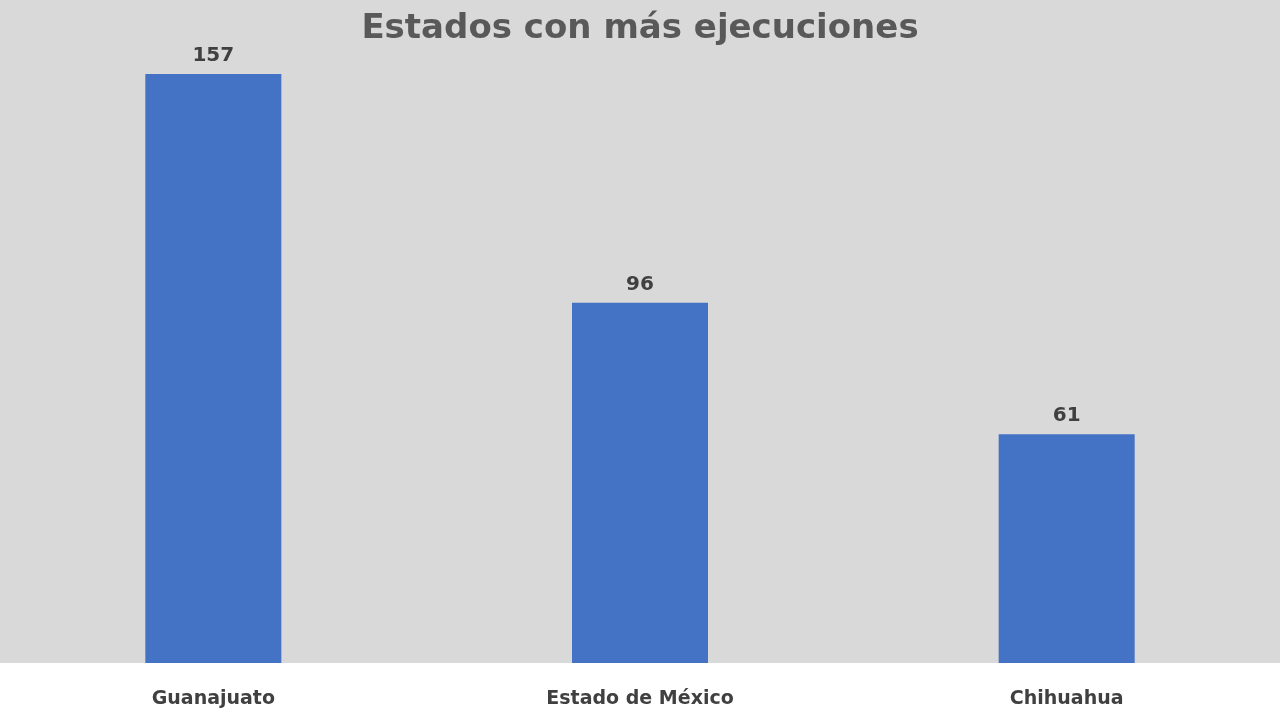  Describe the element at coordinates (213, 696) in the screenshot. I see `x-tick-label: Guanajuato` at that location.